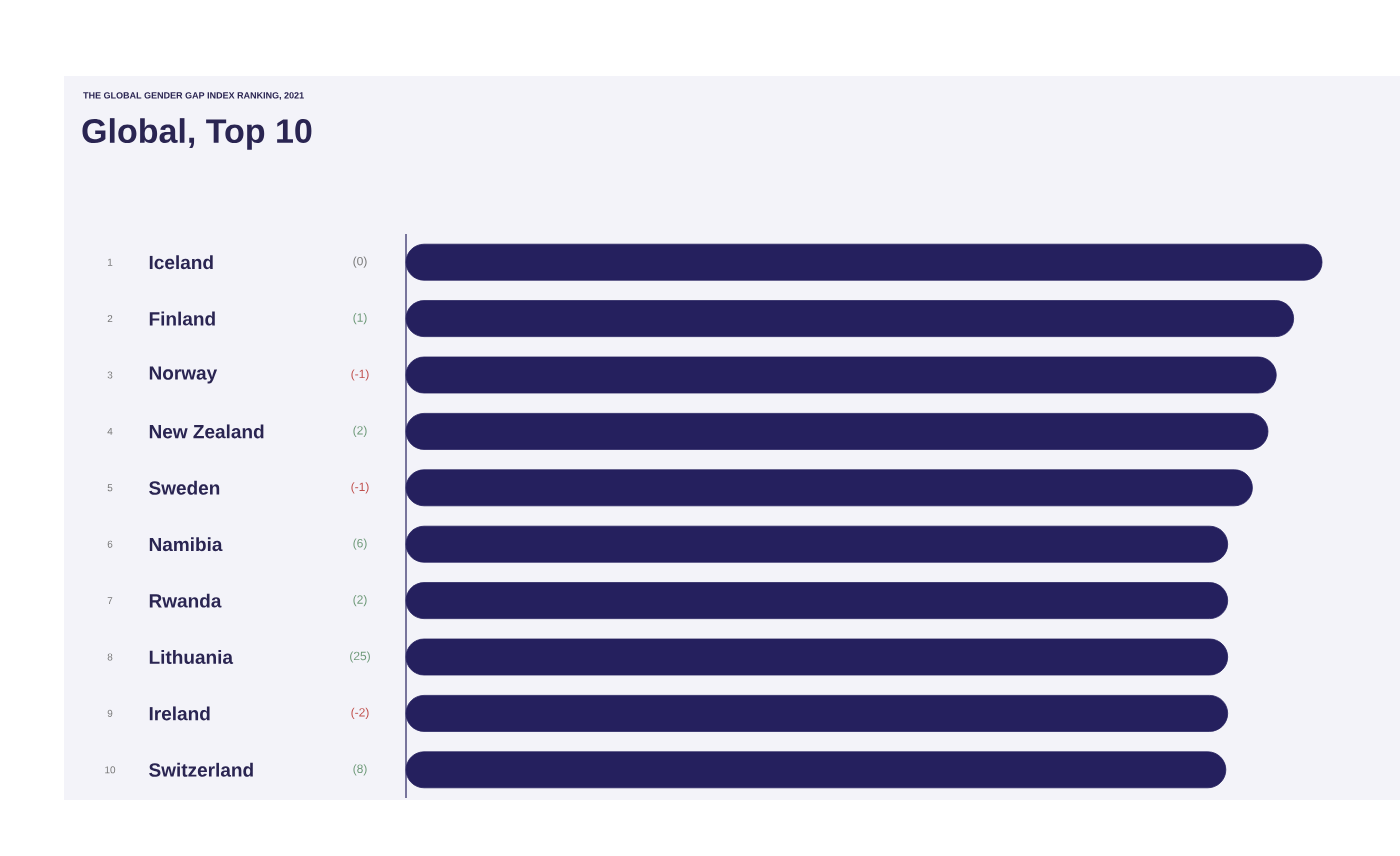 The image size is (1400, 856). What do you see at coordinates (197, 134) in the screenshot?
I see `chart-title: Global, Top 10` at bounding box center [197, 134].